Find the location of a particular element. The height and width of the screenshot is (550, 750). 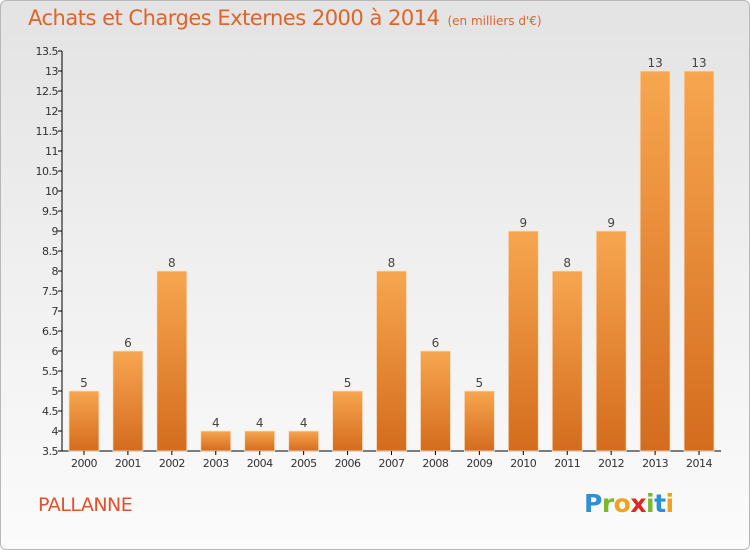

x-tick-label: 2001 is located at coordinates (128, 463).